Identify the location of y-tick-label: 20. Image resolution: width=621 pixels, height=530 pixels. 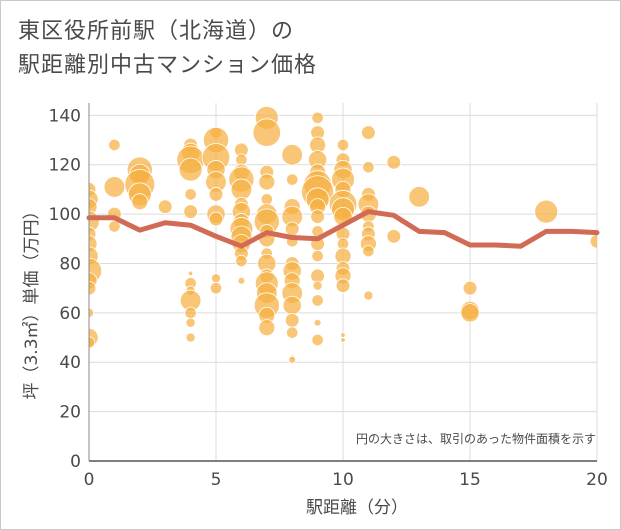
(70, 413).